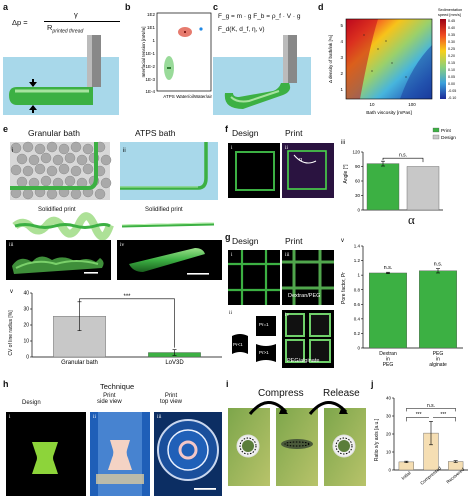  I want to click on h-print-side-image: ii, so click(120, 454).